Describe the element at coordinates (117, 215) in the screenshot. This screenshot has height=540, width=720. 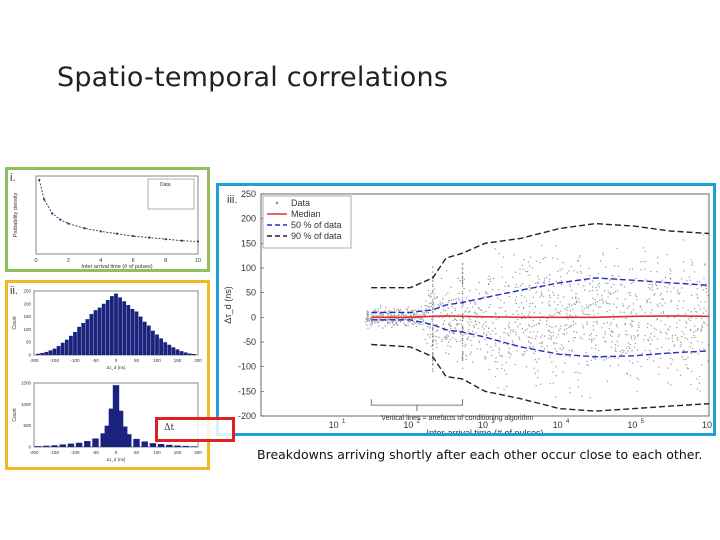
I see `chart-i-frame` at that location.